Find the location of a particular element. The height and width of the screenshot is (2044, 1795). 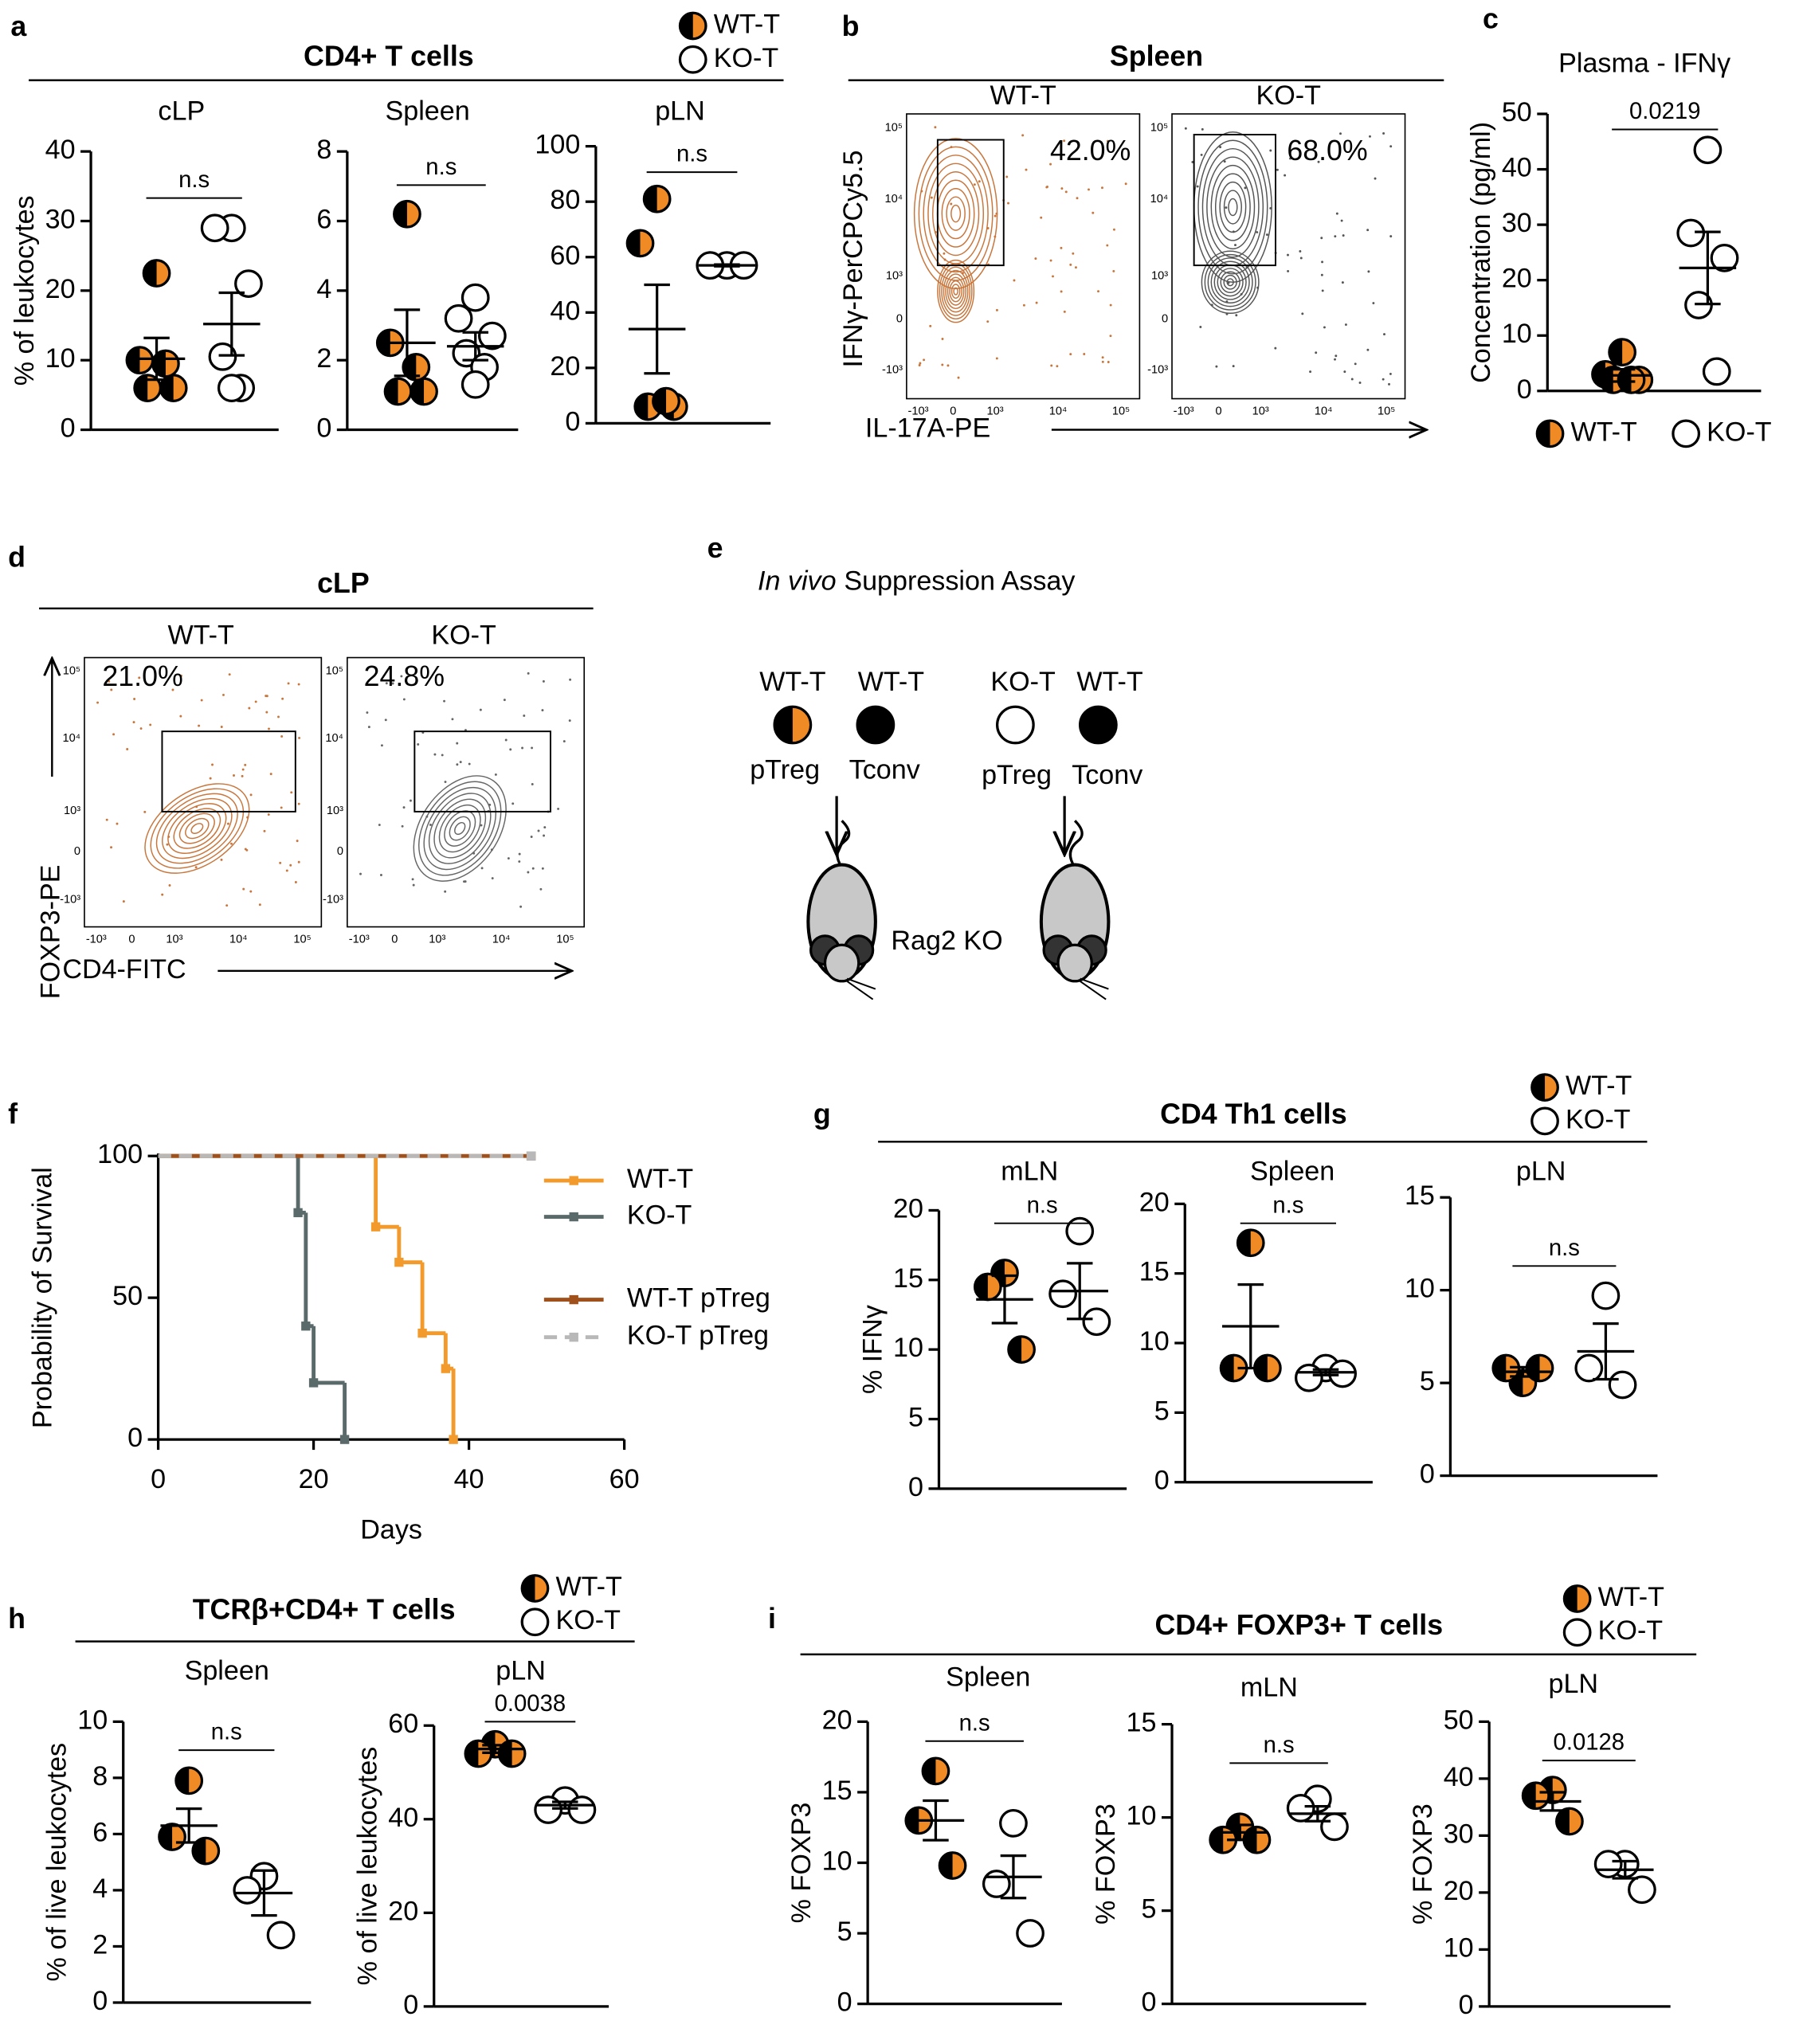

legend-label: WT-T is located at coordinates (1599, 1086).